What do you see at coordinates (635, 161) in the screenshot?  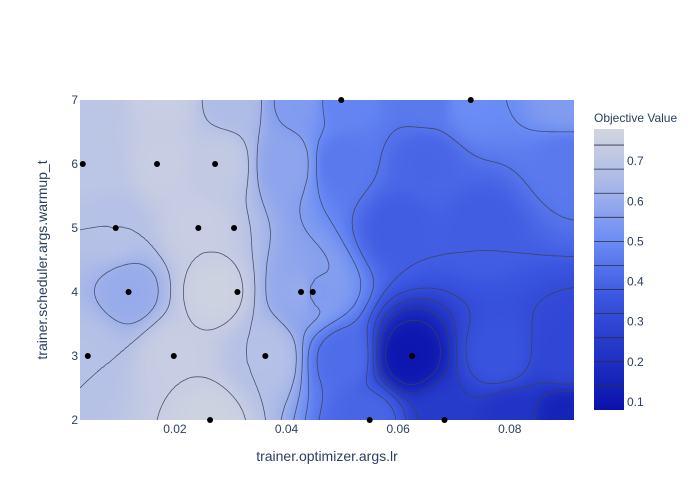 I see `colorbar-tick-label: 0.7` at bounding box center [635, 161].